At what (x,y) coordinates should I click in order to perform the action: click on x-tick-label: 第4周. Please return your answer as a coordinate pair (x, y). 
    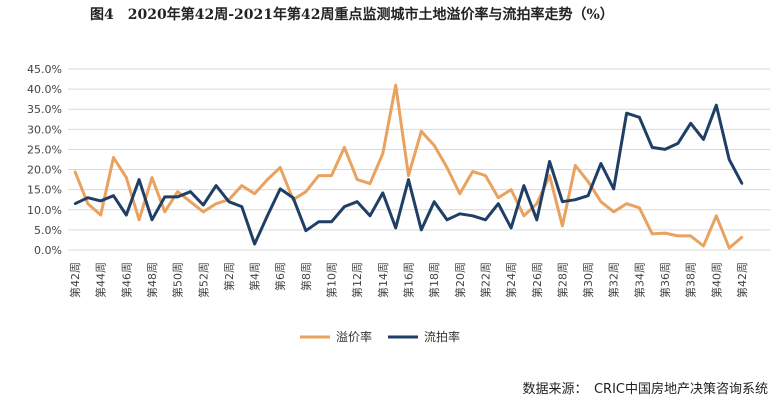
    Looking at the image, I should click on (255, 276).